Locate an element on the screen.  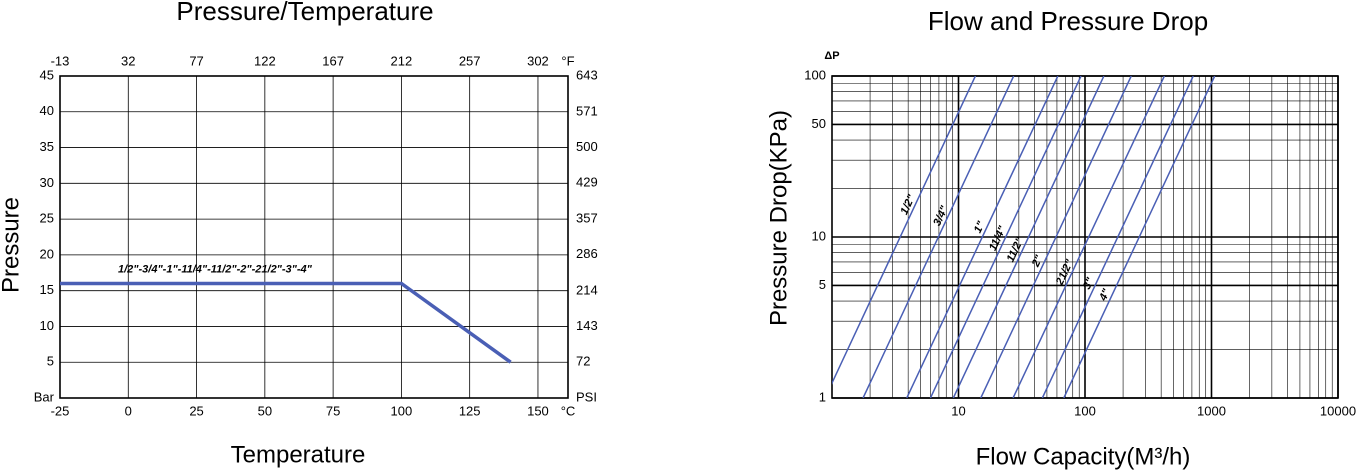
x-tick-label: 1000 is located at coordinates (1211, 410).